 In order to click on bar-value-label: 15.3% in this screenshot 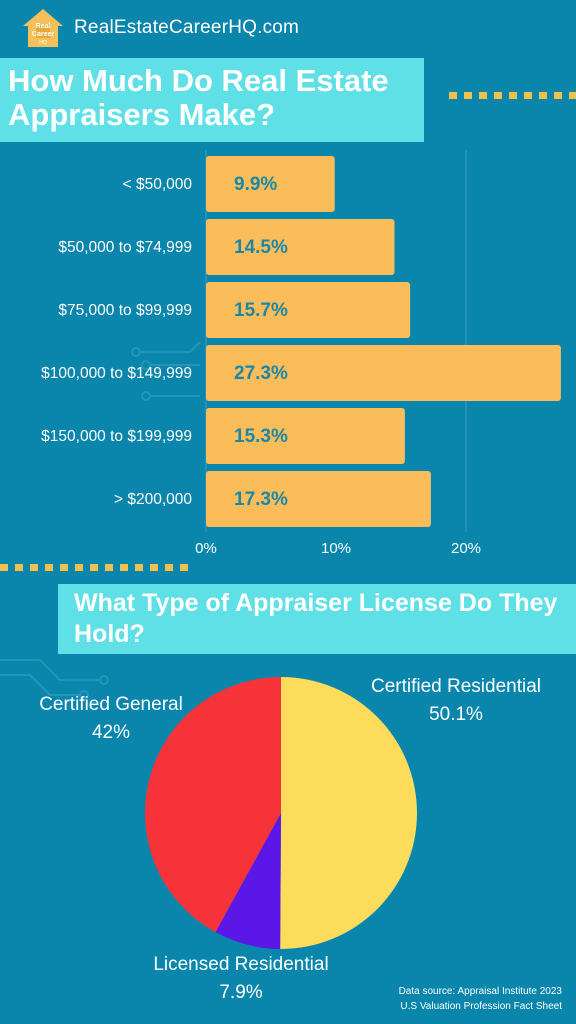, I will do `click(261, 436)`.